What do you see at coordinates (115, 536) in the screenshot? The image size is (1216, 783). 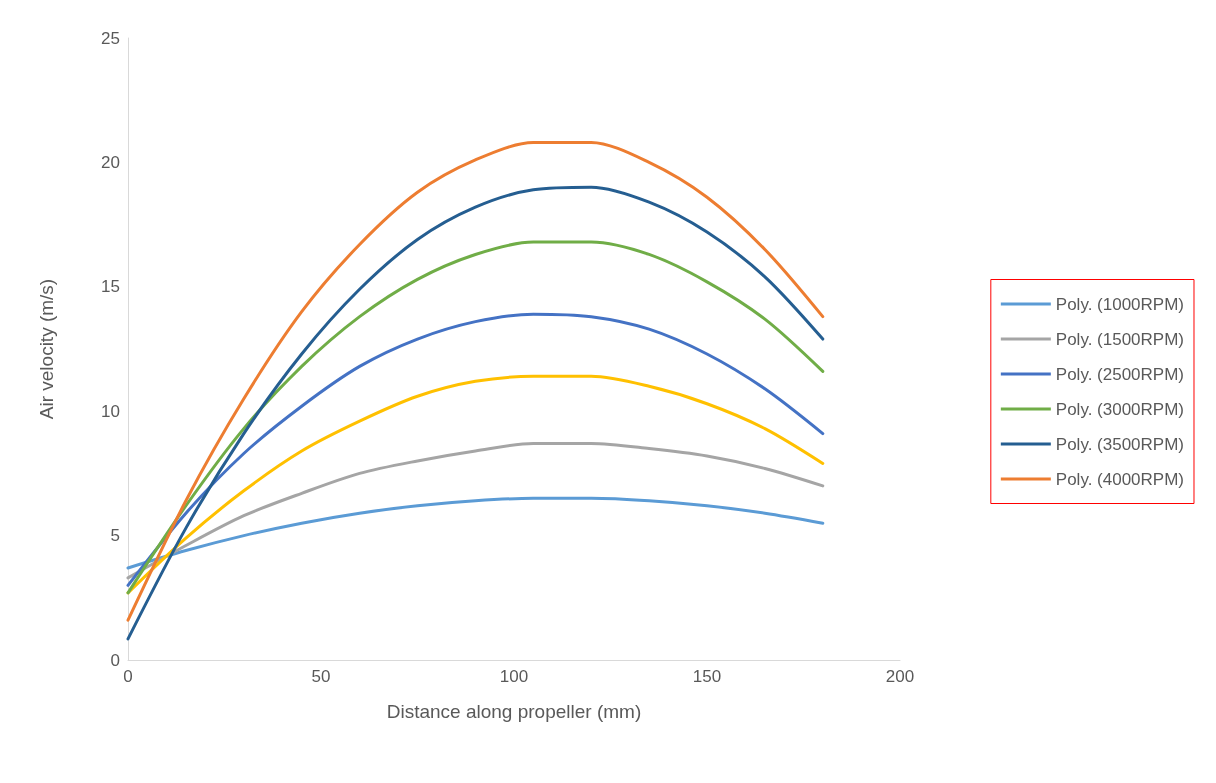 I see `y-tick-label: 5` at bounding box center [115, 536].